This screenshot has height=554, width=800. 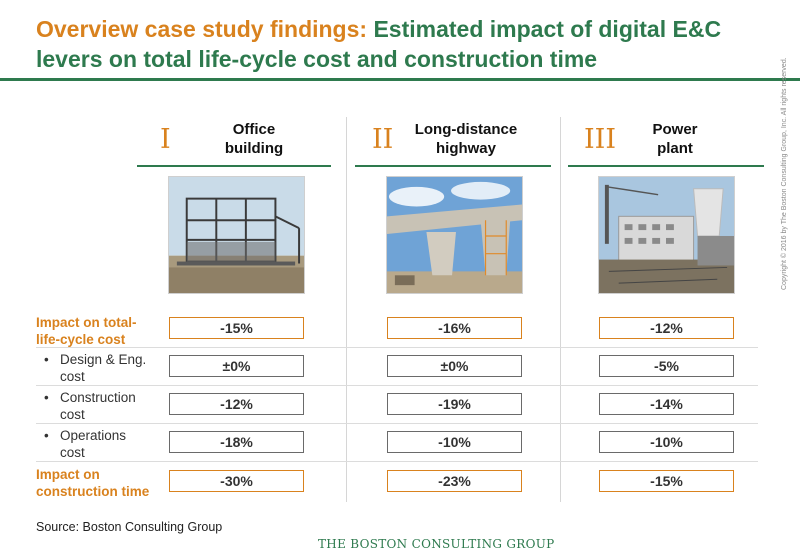 What do you see at coordinates (86, 322) in the screenshot?
I see `row-label-line: Impact on total-` at bounding box center [86, 322].